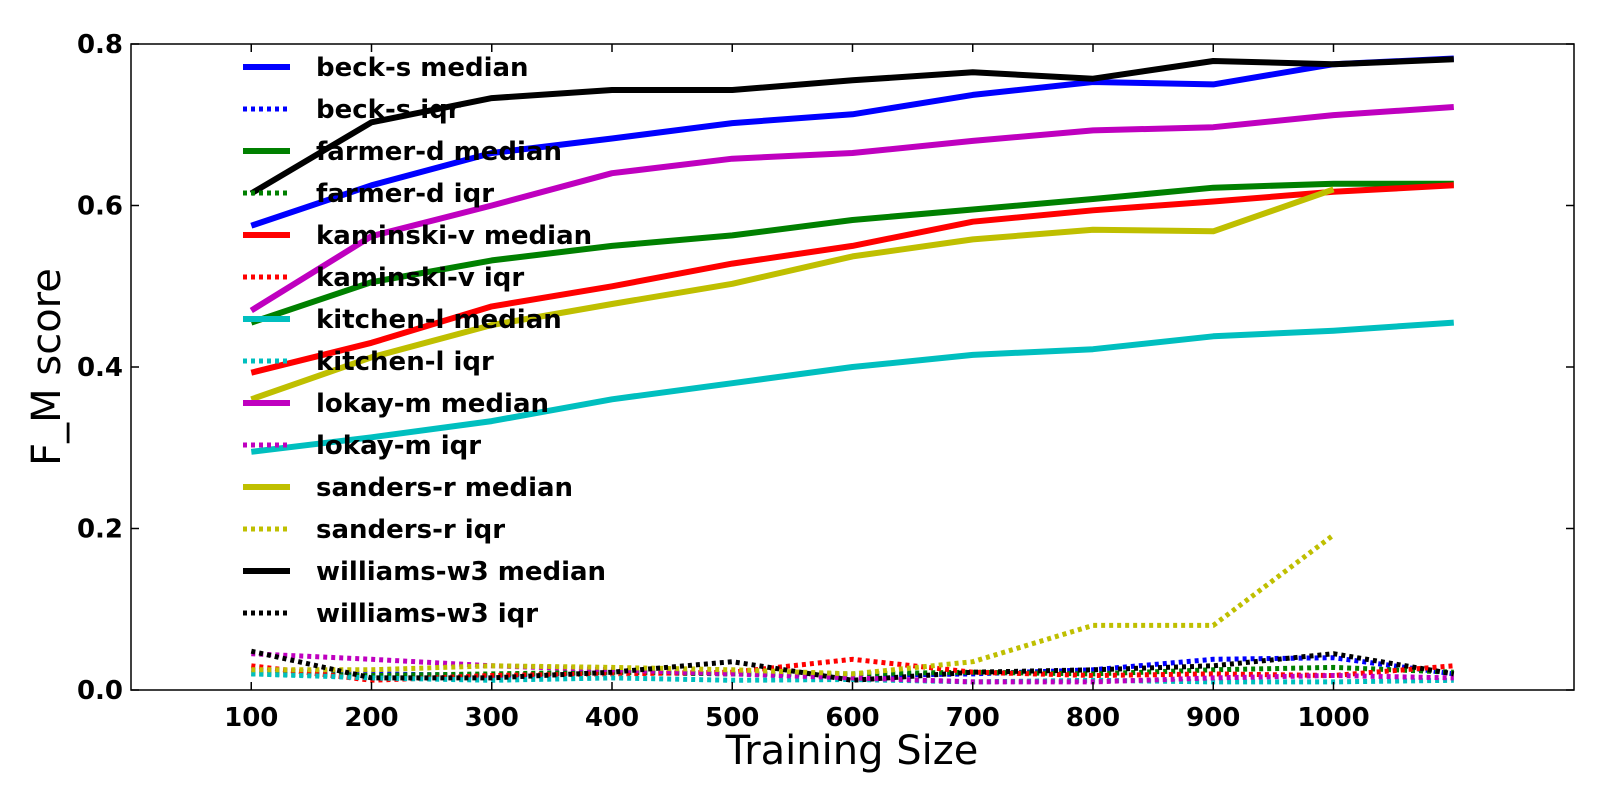 The width and height of the screenshot is (1600, 800). I want to click on x-tick-label: 100, so click(251, 718).